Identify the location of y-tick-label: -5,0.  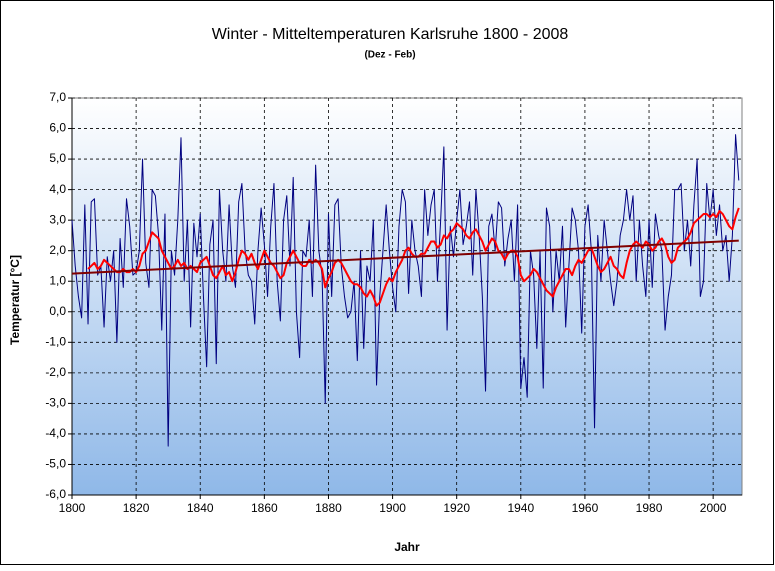
(55, 464).